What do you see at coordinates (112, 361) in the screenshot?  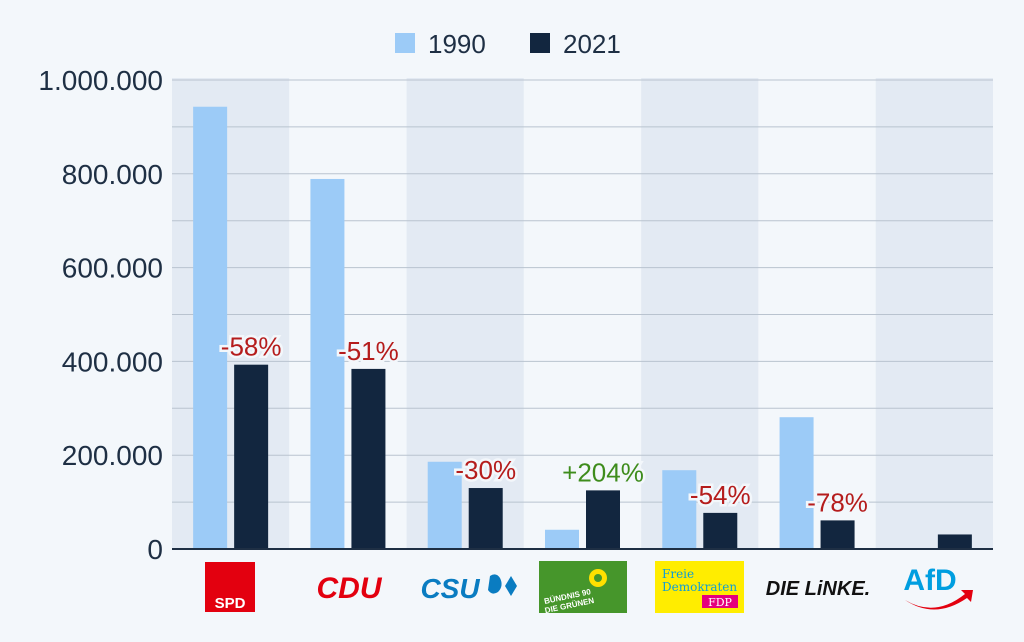 I see `y-tick-label: 400.000` at bounding box center [112, 361].